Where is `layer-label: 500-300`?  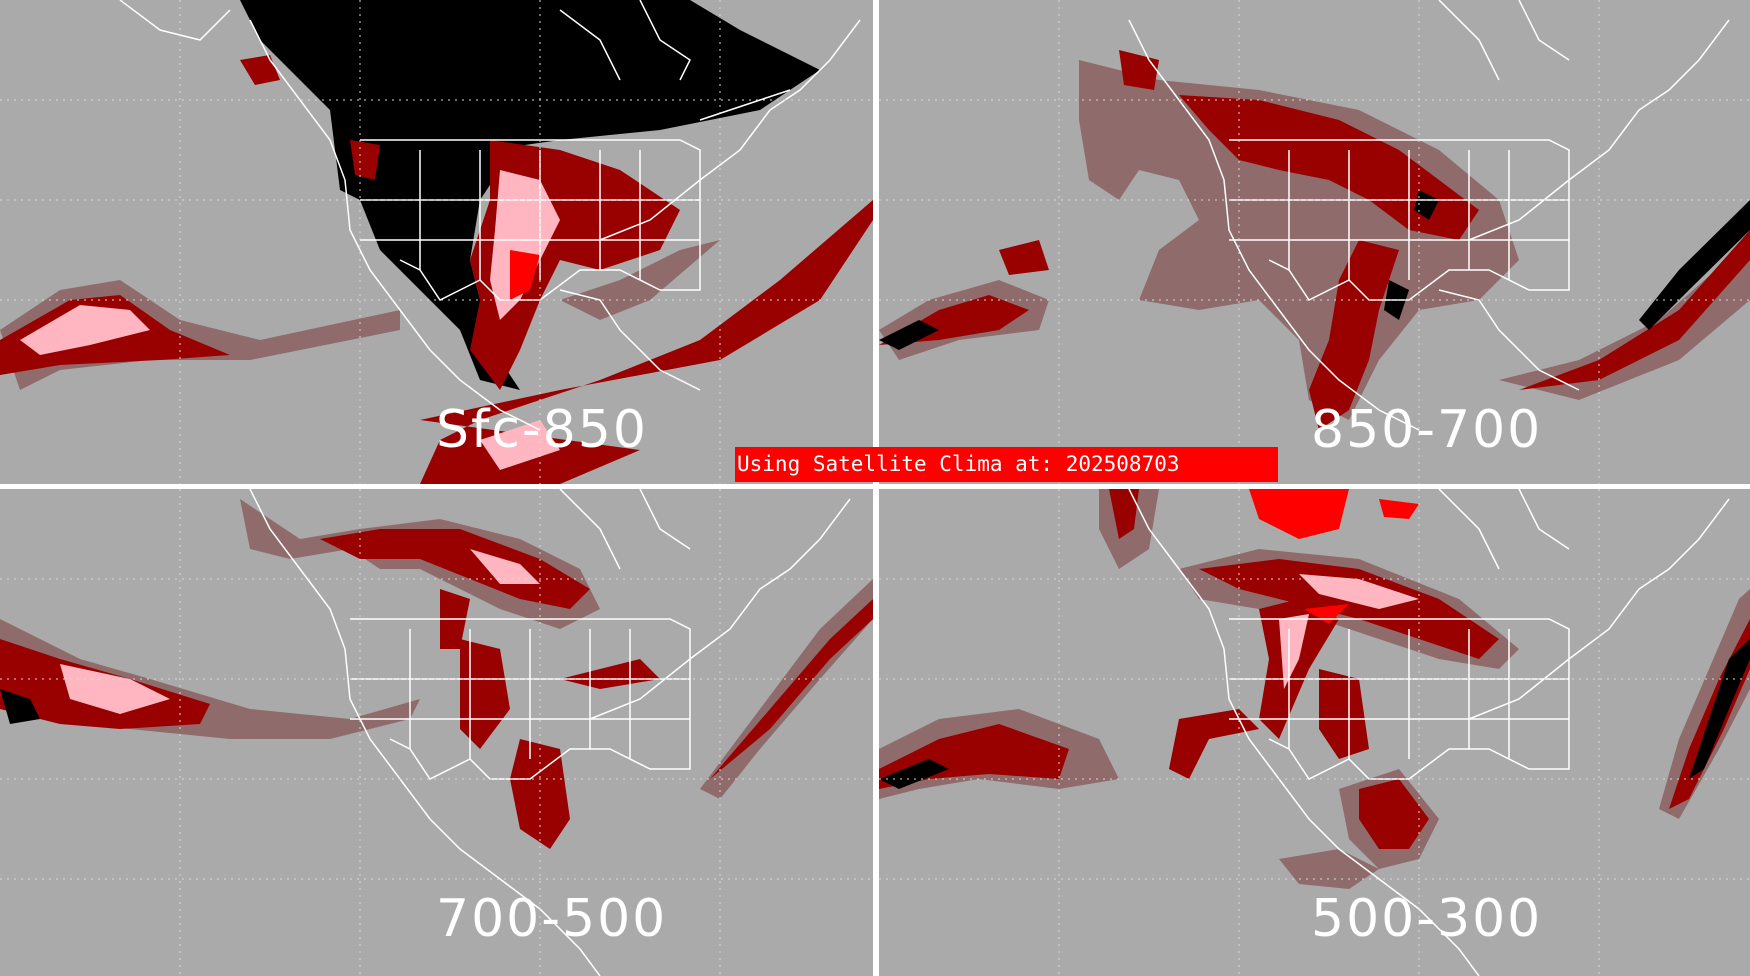
layer-label: 500-300 is located at coordinates (1427, 919).